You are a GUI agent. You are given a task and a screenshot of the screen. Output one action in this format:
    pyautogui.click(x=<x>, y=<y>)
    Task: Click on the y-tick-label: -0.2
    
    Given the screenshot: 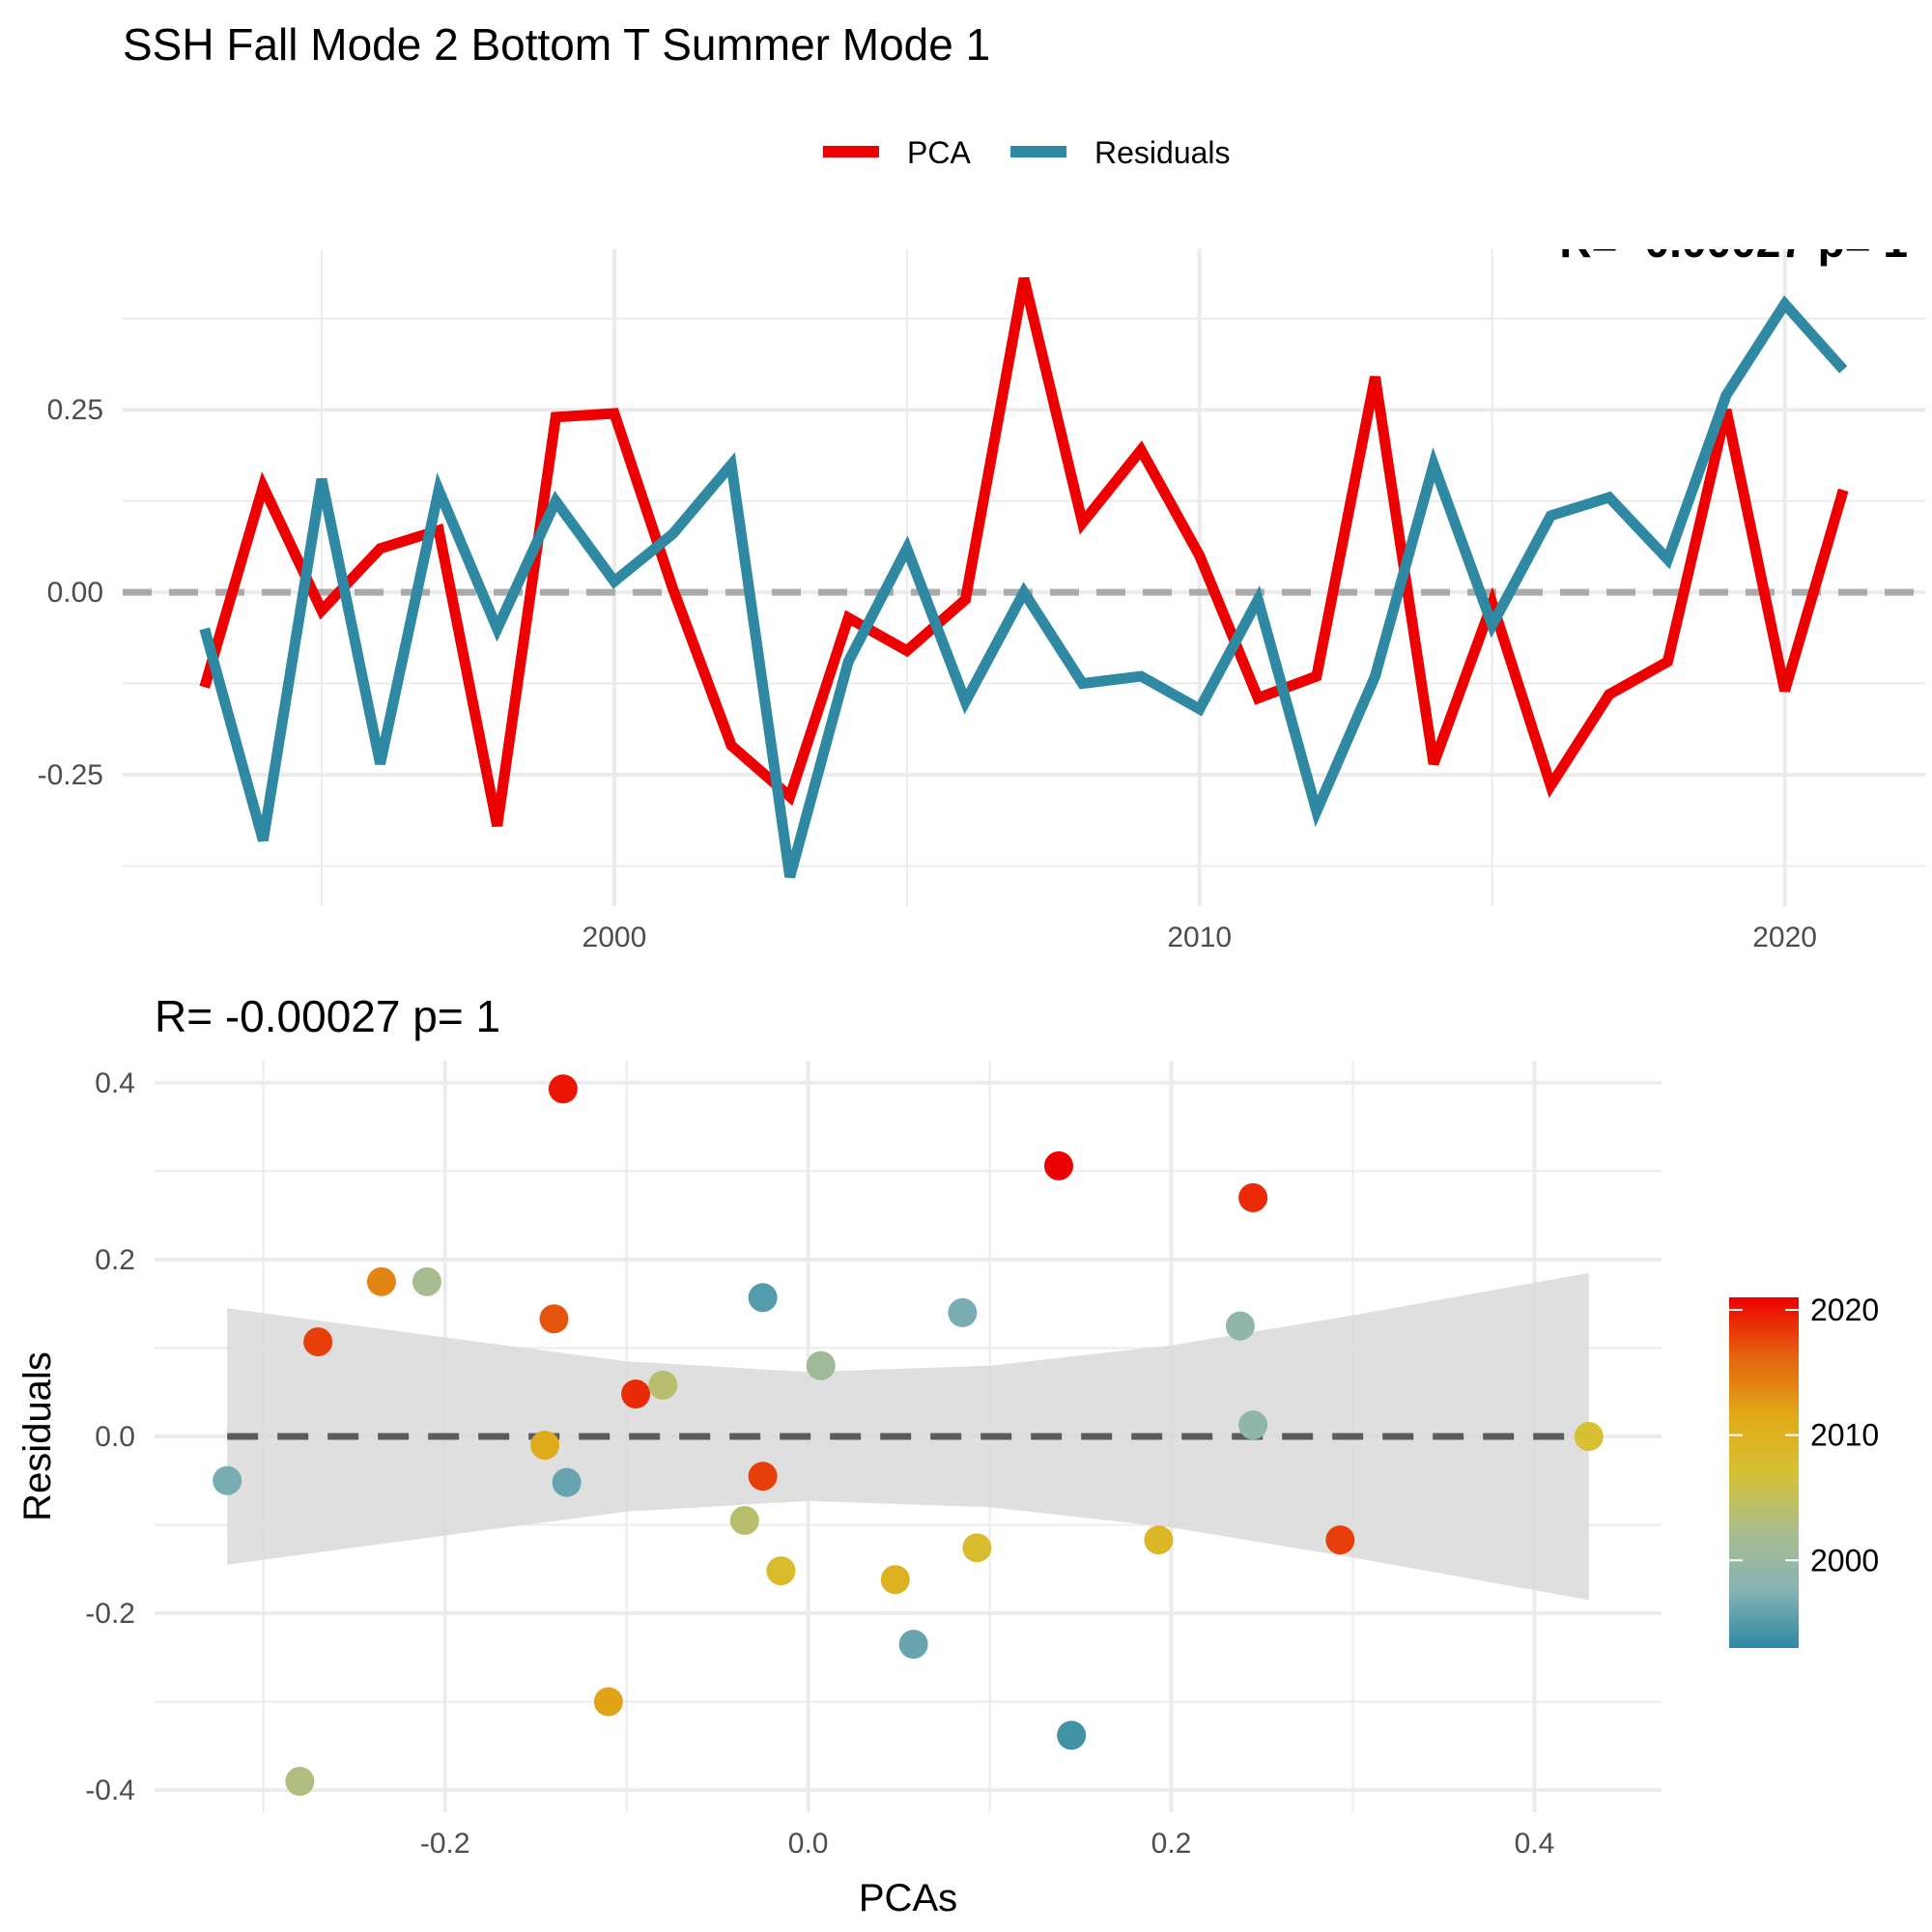 What is the action you would take?
    pyautogui.click(x=110, y=1614)
    